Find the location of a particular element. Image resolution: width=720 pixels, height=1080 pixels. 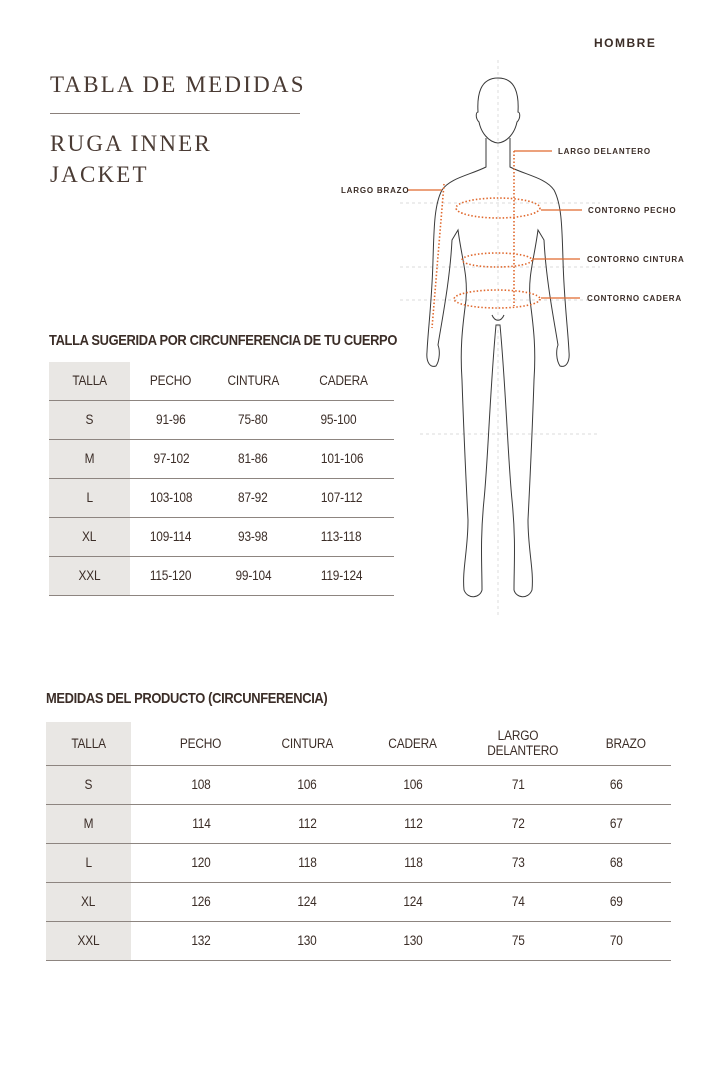

value-cell: 68 is located at coordinates (612, 863).